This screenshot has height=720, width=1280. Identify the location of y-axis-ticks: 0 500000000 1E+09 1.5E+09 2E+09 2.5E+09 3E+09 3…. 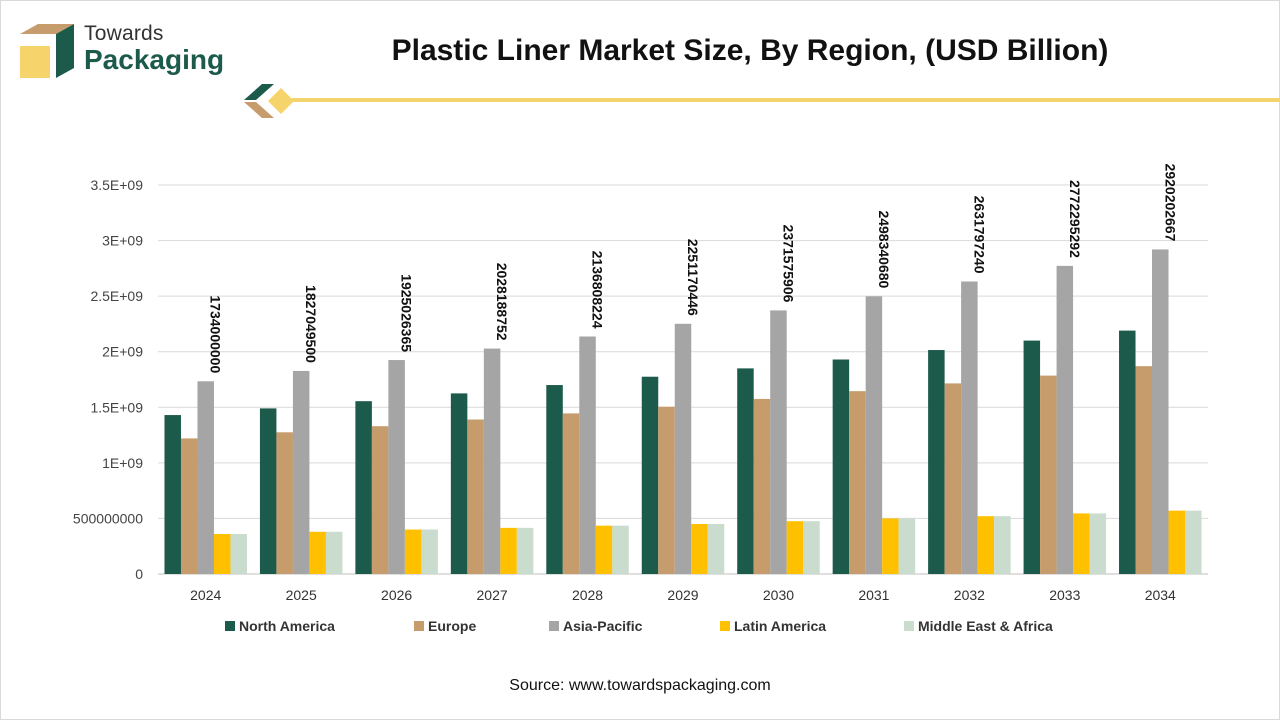
(108, 379).